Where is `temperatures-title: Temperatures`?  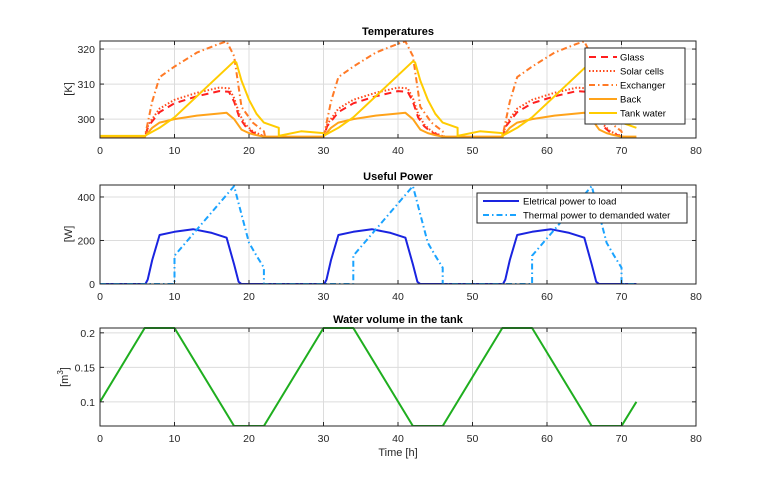
temperatures-title: Temperatures is located at coordinates (398, 32).